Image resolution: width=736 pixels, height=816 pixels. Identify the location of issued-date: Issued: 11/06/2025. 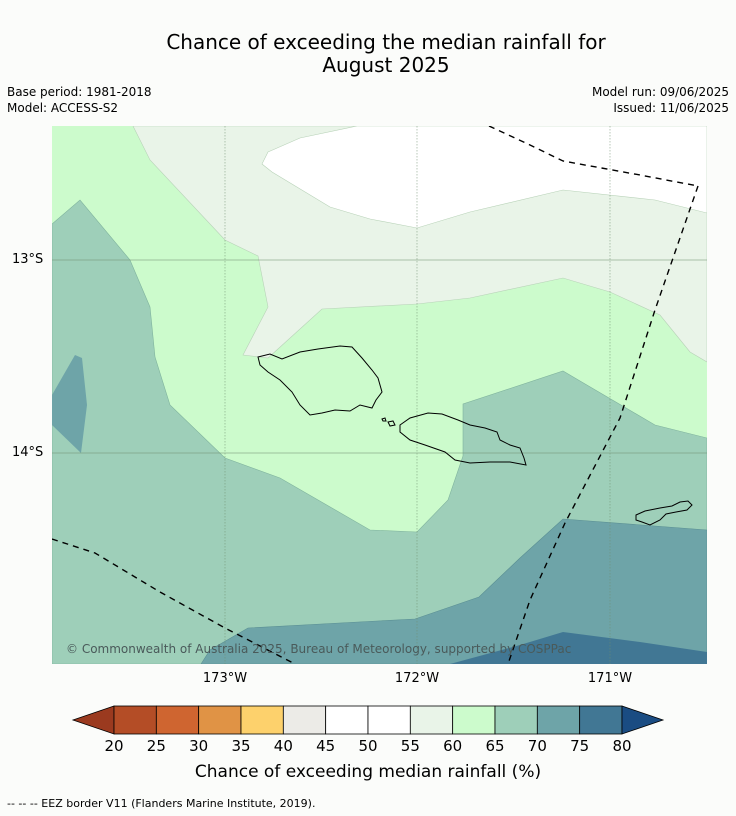
(671, 108).